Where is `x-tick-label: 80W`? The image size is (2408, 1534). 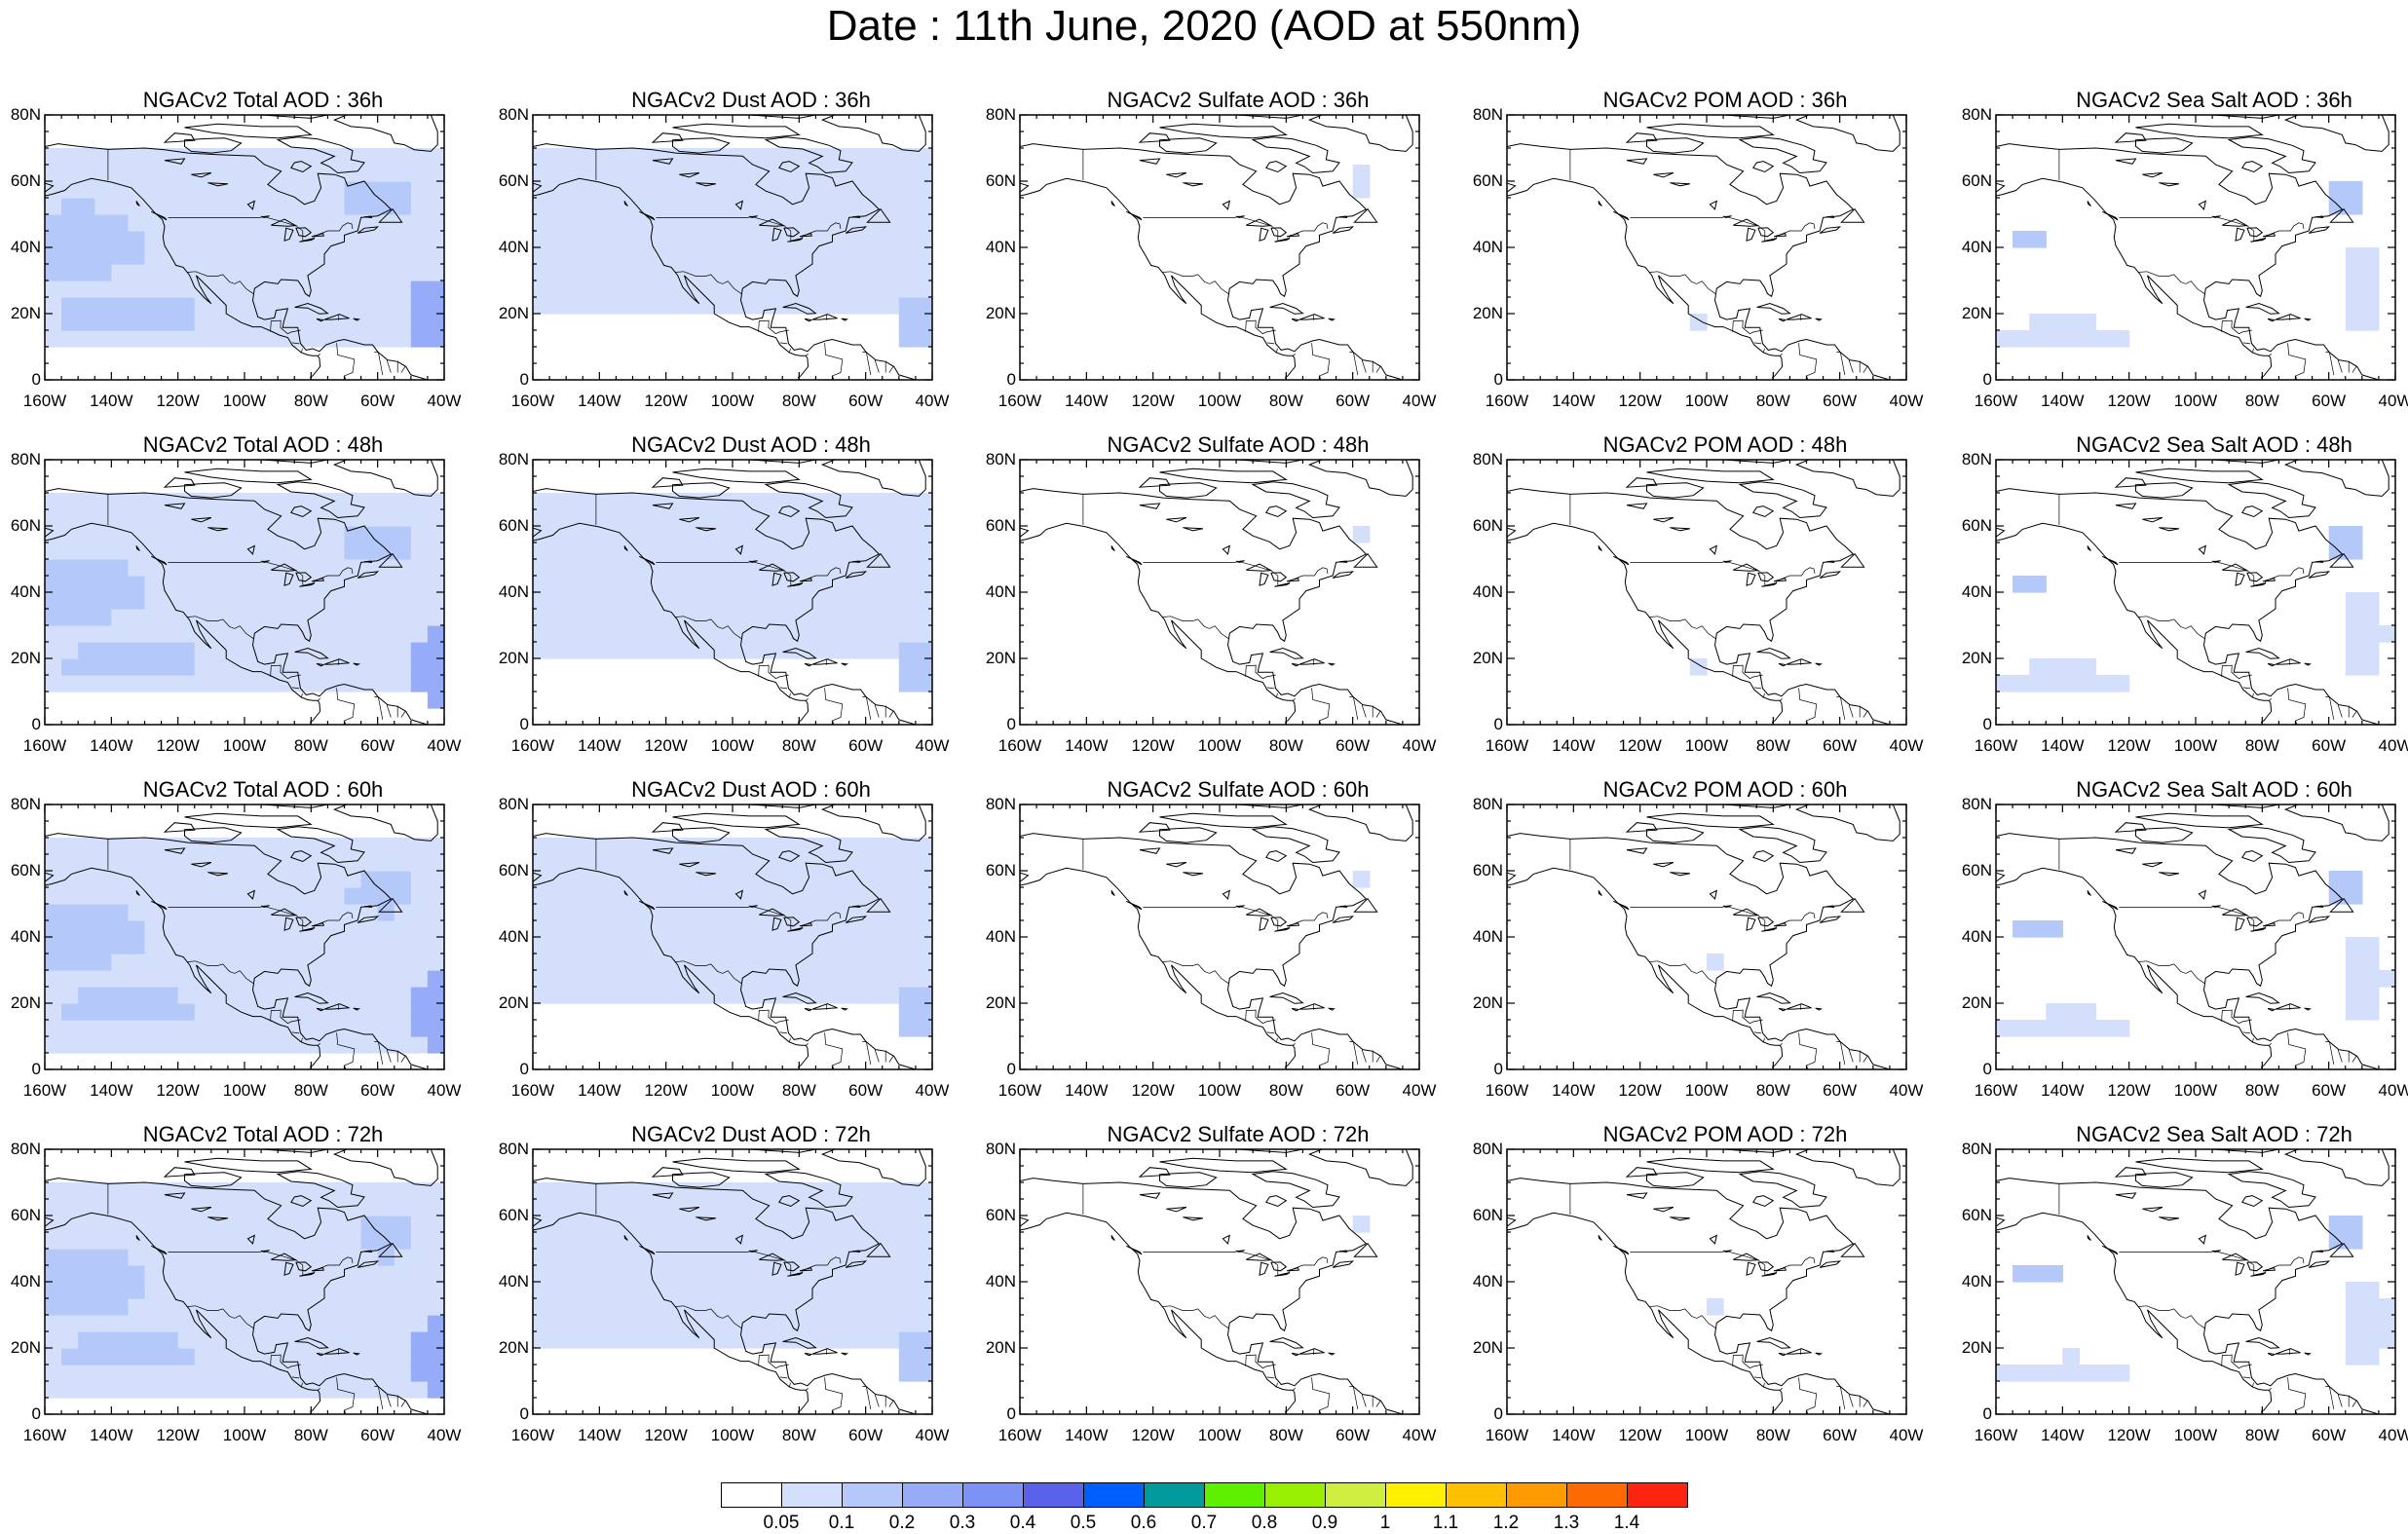 x-tick-label: 80W is located at coordinates (1773, 1435).